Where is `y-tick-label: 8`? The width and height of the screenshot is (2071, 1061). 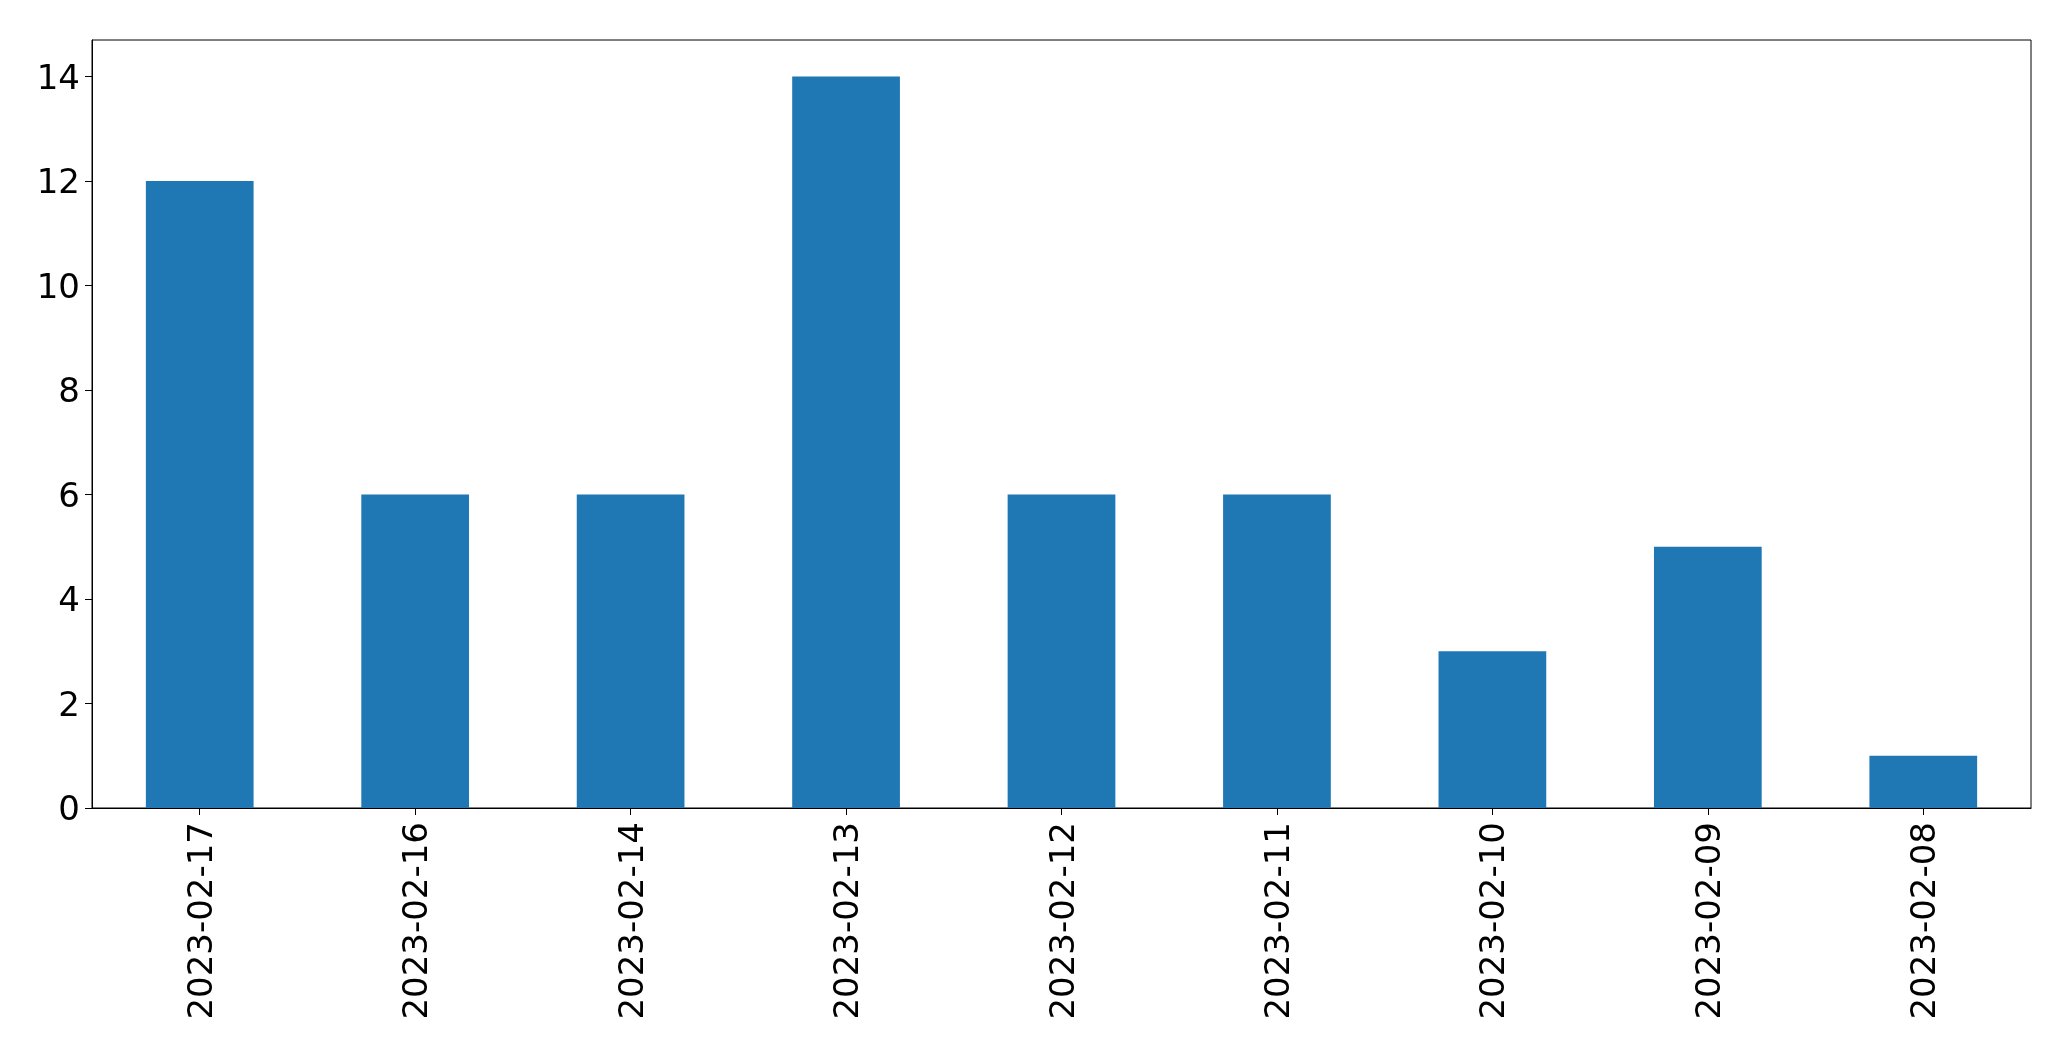
y-tick-label: 8 is located at coordinates (69, 390).